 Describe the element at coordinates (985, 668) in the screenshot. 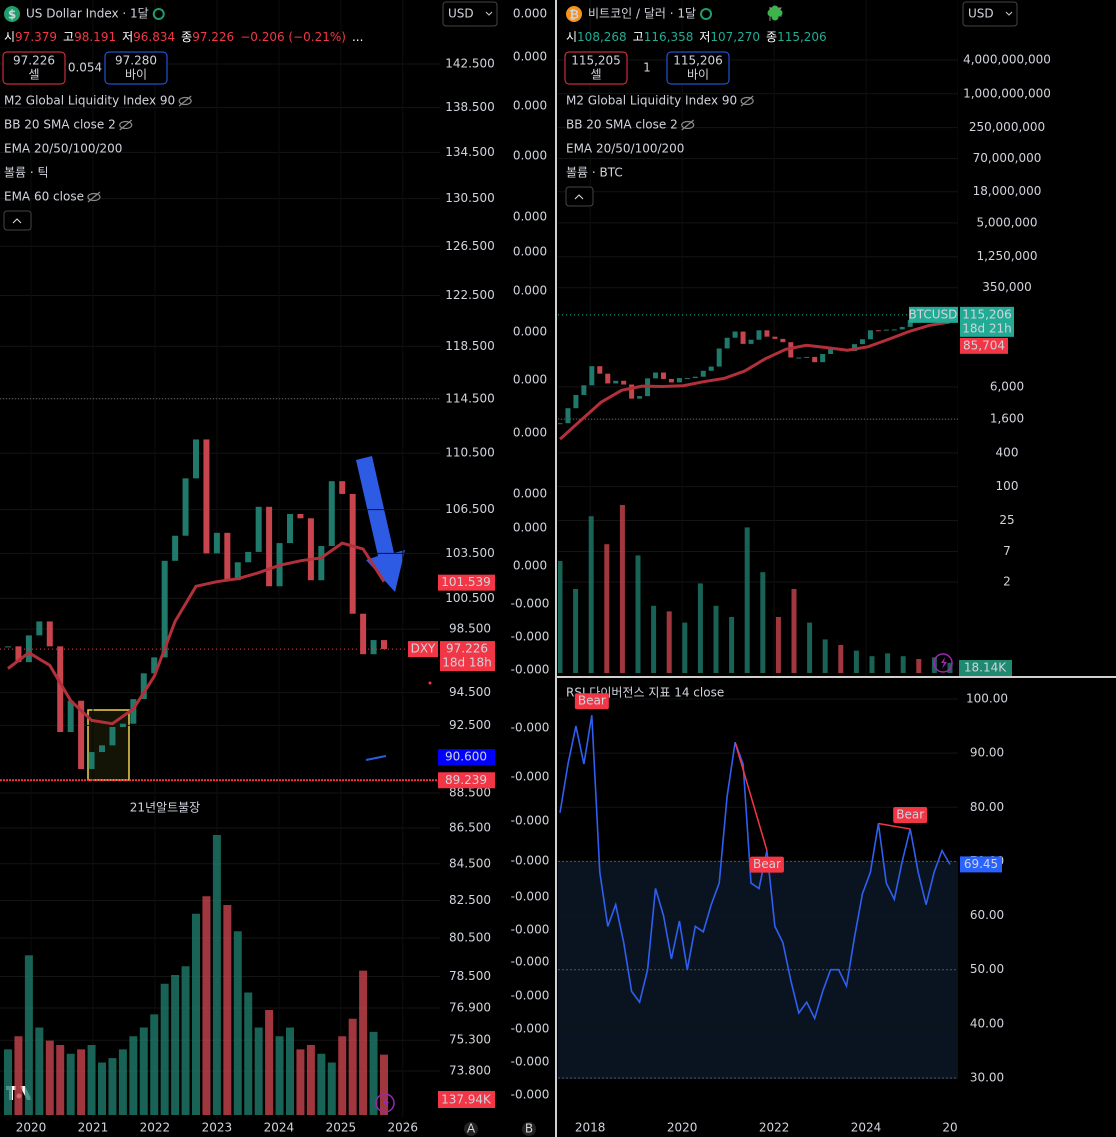

I see `volume-badge-label: 18.14K` at that location.